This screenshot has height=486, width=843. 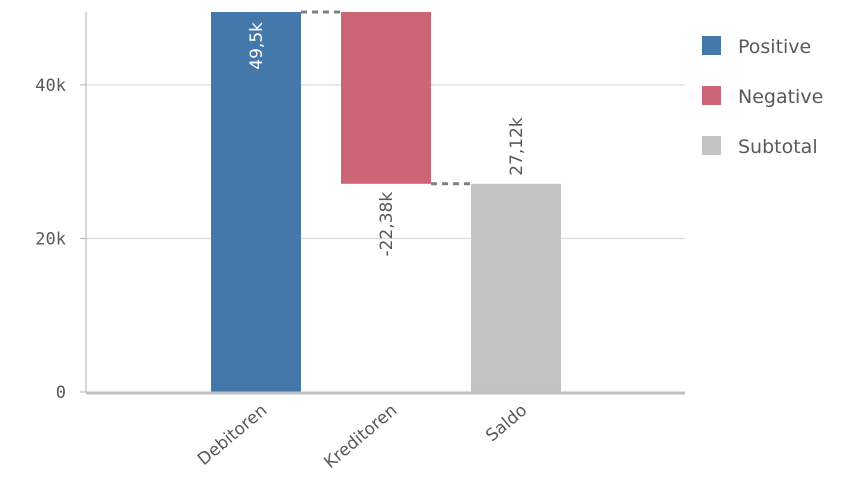 I want to click on x-tick-label: Saldo, so click(x=506, y=424).